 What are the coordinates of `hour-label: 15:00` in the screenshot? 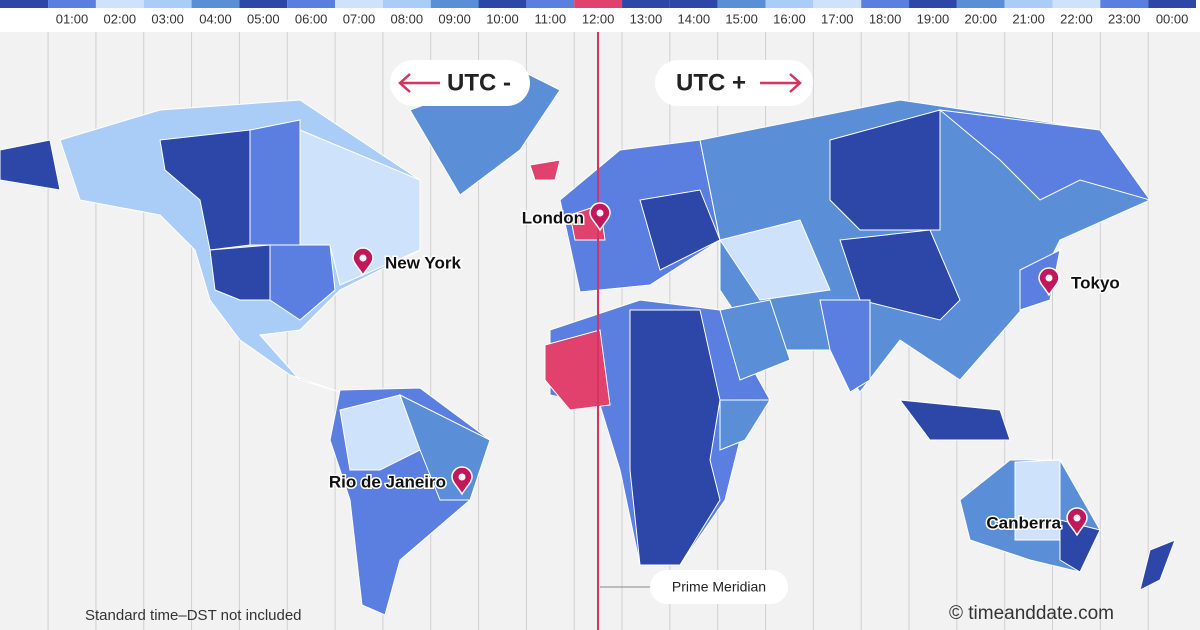 It's located at (741, 18).